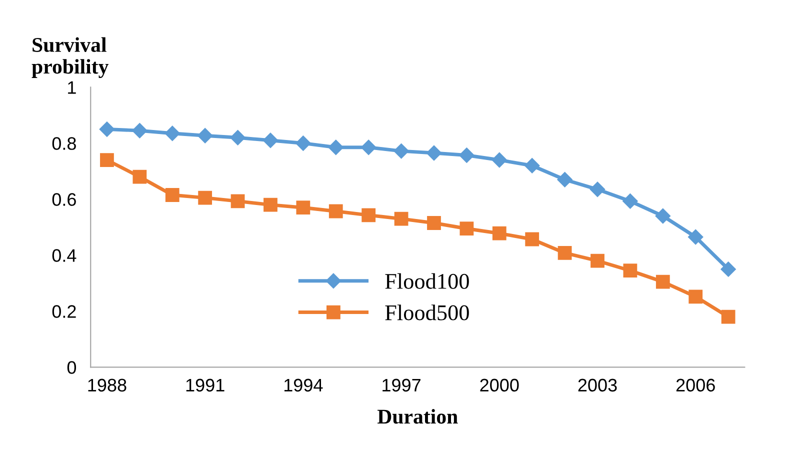 Image resolution: width=788 pixels, height=459 pixels. I want to click on y-tick-label: 0.4, so click(64, 255).